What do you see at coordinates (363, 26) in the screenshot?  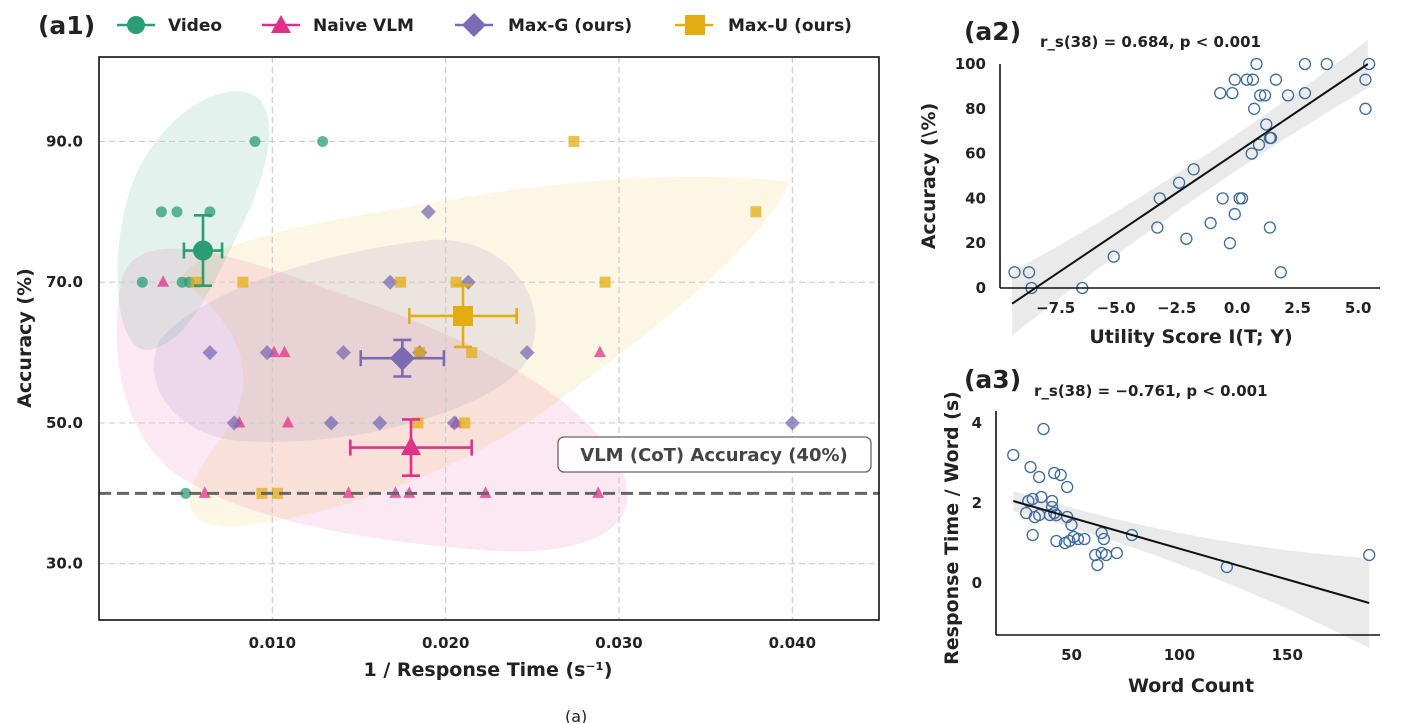 I see `legend-label-naive-vlm: Naive VLM` at bounding box center [363, 26].